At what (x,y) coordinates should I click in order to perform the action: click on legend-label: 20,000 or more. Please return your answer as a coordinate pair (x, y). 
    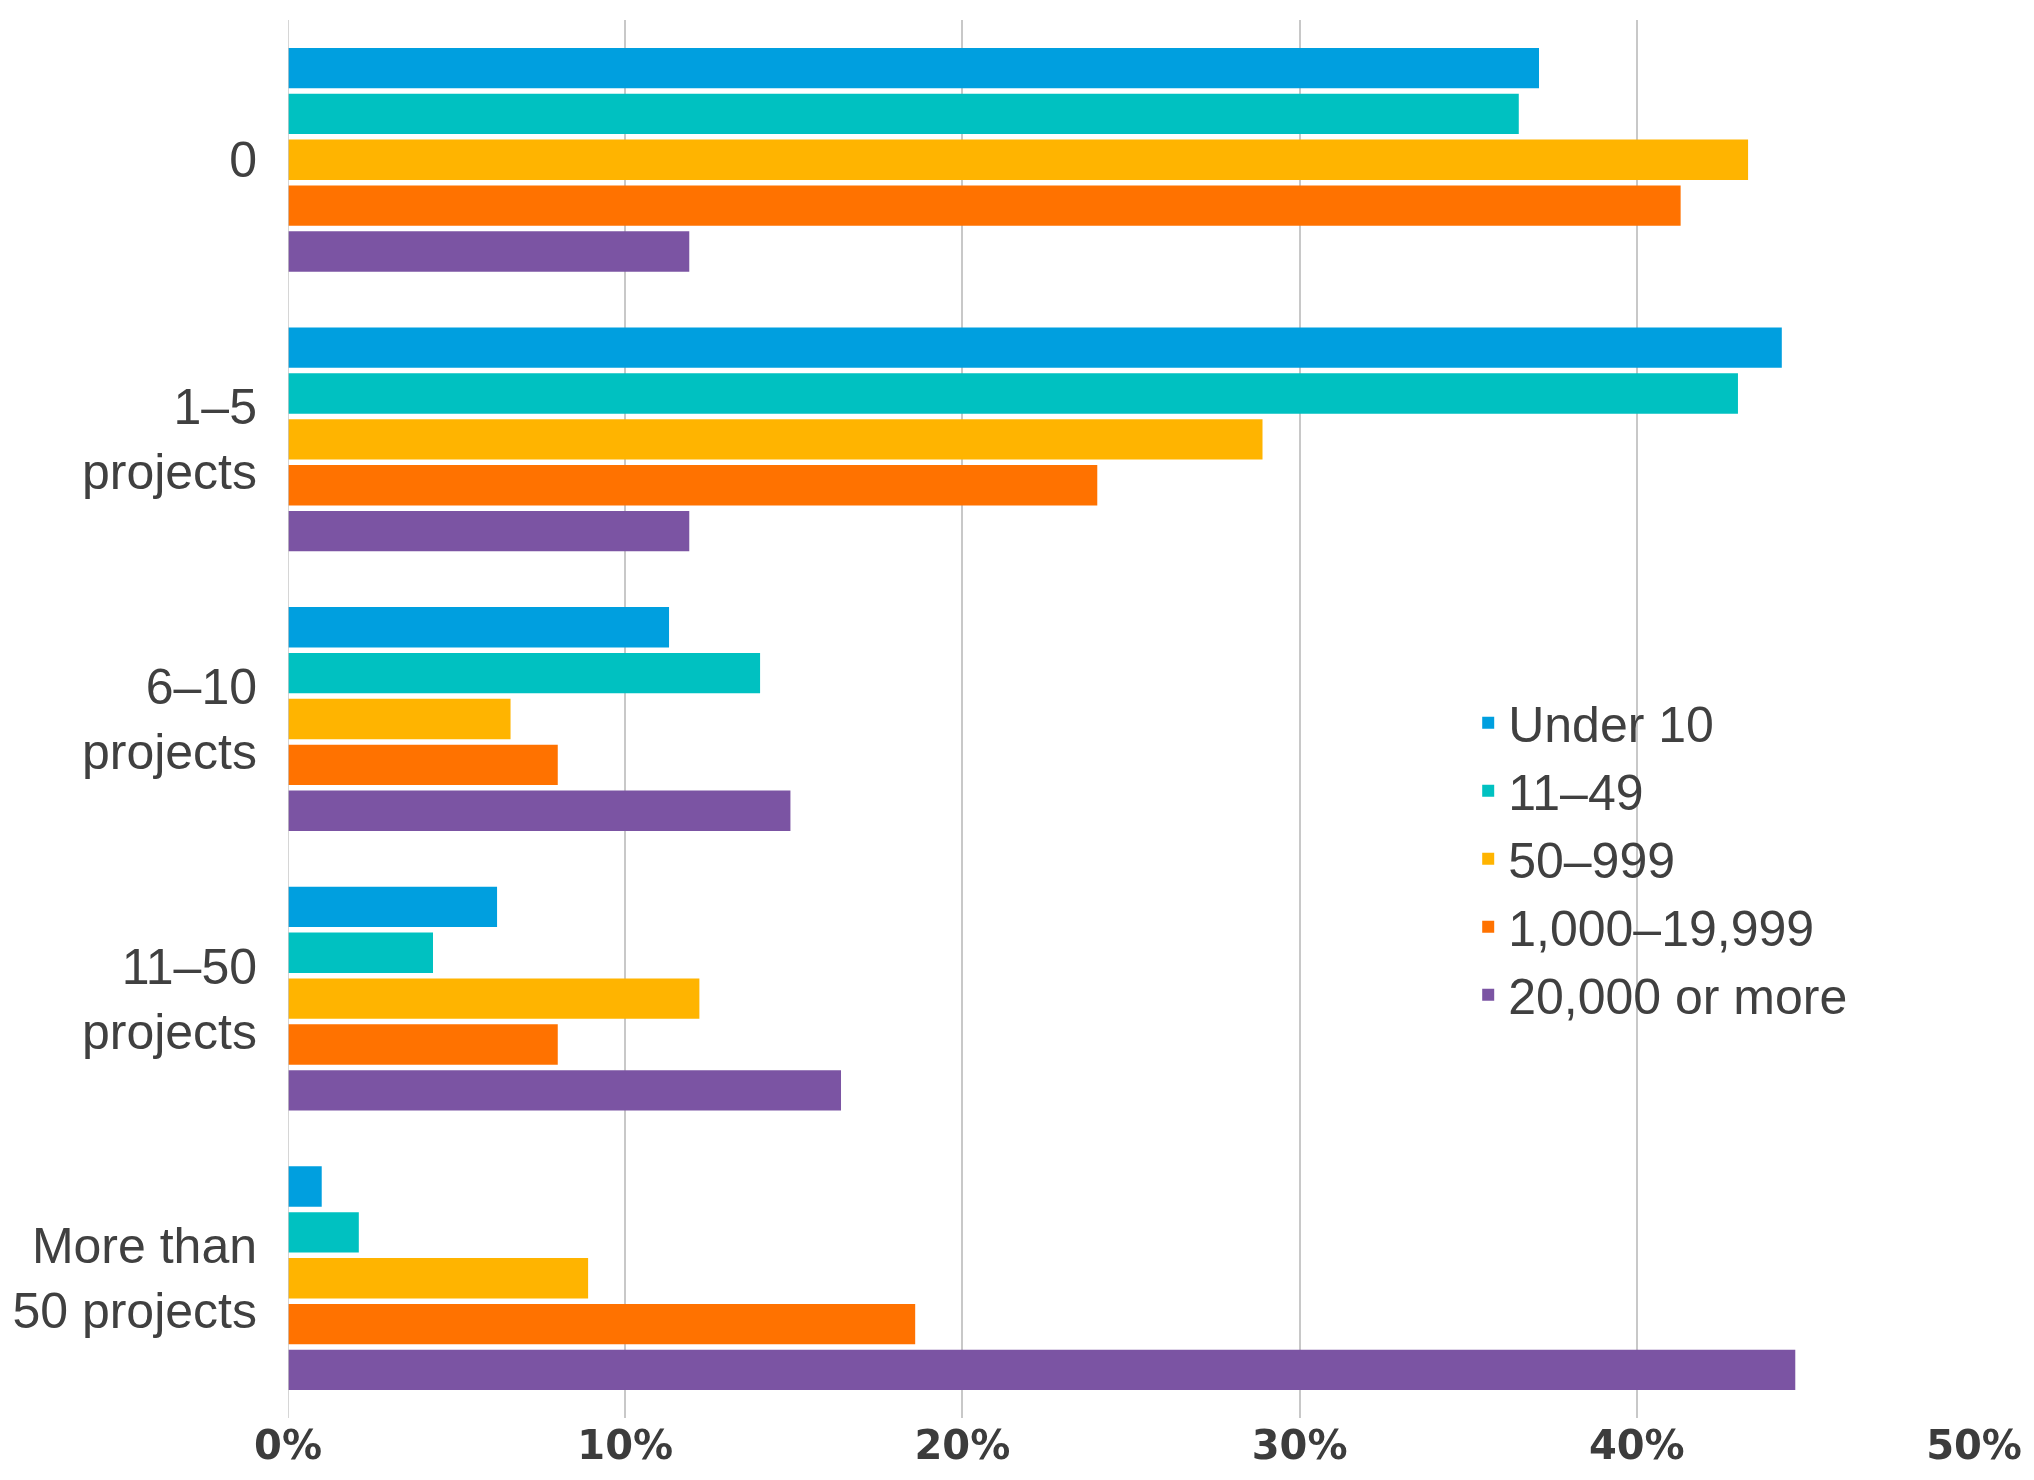
    Looking at the image, I should click on (1678, 997).